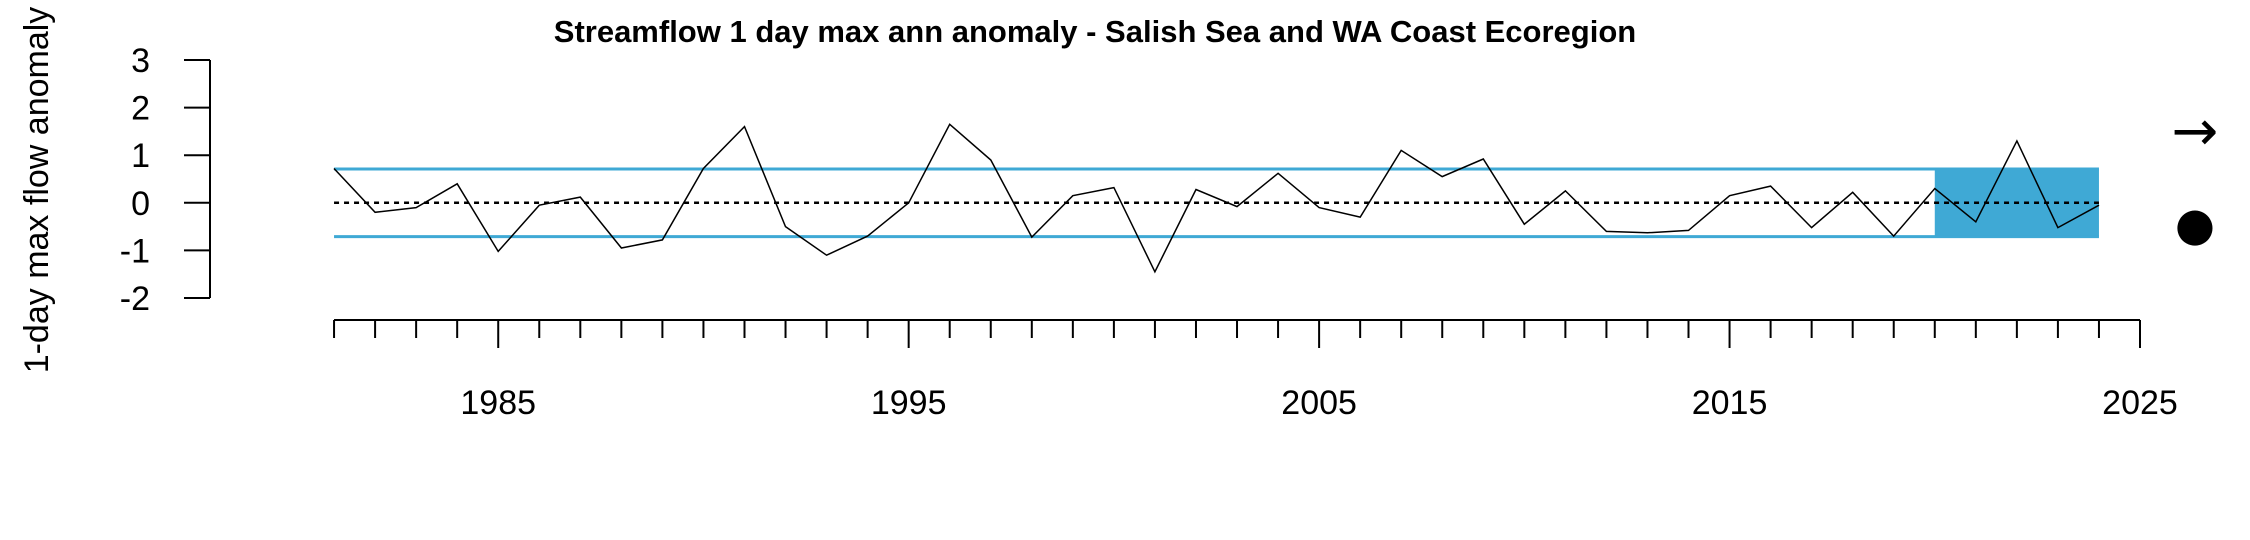  I want to click on y-tick-label: 0, so click(140, 204).